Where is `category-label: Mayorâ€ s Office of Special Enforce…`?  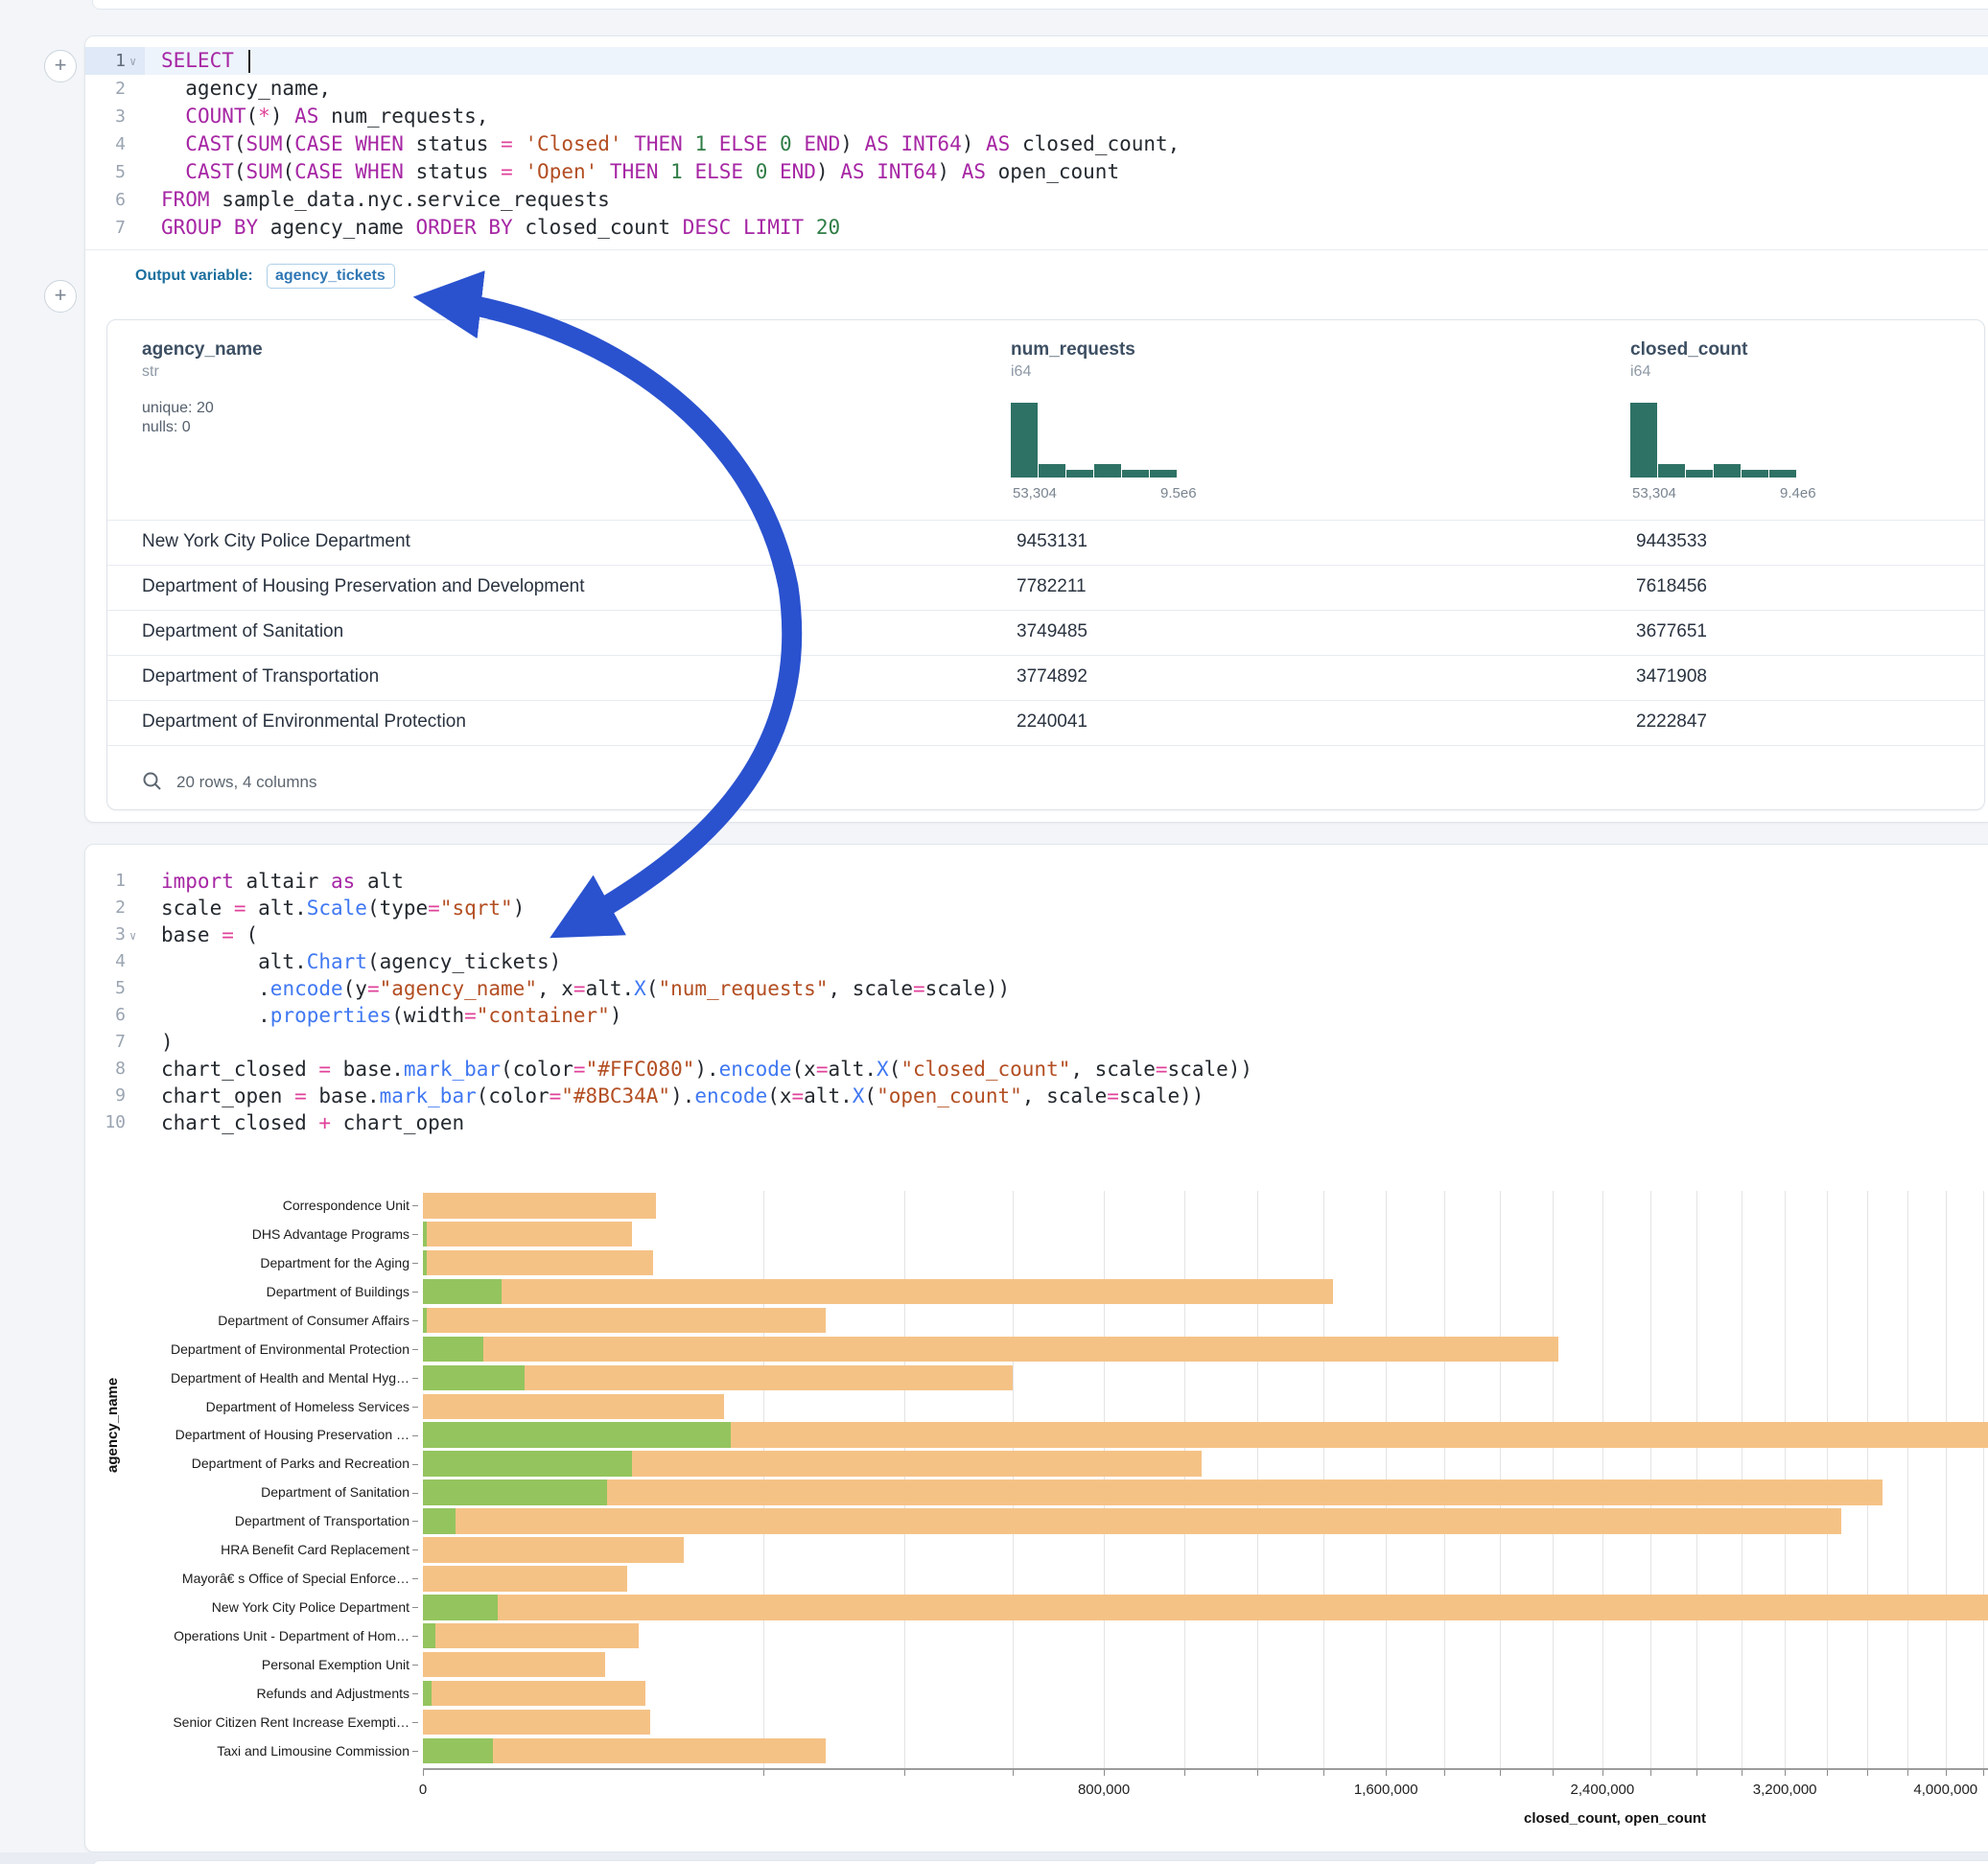 category-label: Mayorâ€ s Office of Special Enforce… is located at coordinates (295, 1579).